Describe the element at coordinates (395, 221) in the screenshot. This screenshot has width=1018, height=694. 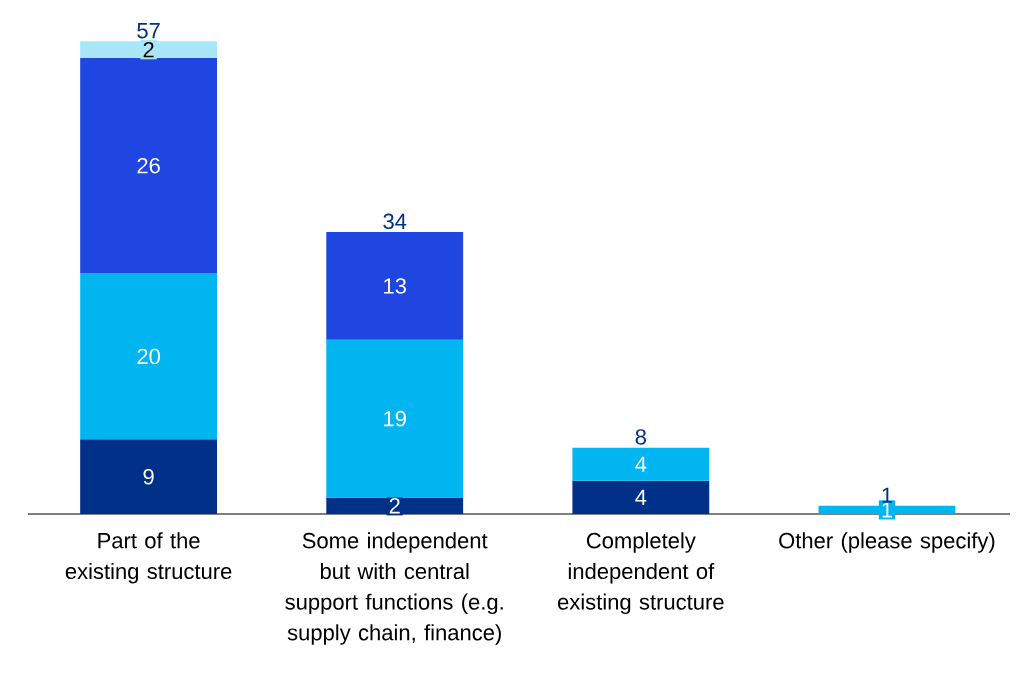
I see `total-label: 34` at that location.